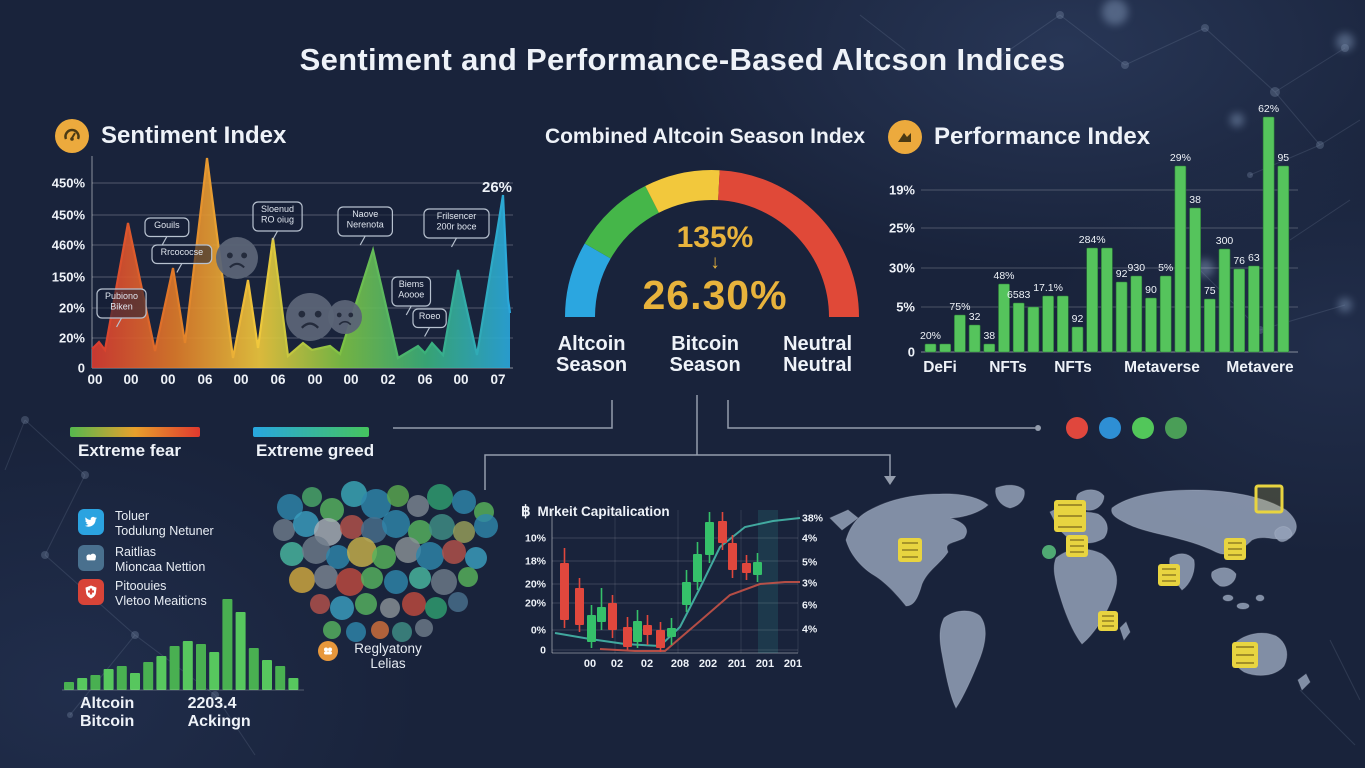 This screenshot has height=768, width=1365. I want to click on svg-text: 29%, so click(1180, 158).